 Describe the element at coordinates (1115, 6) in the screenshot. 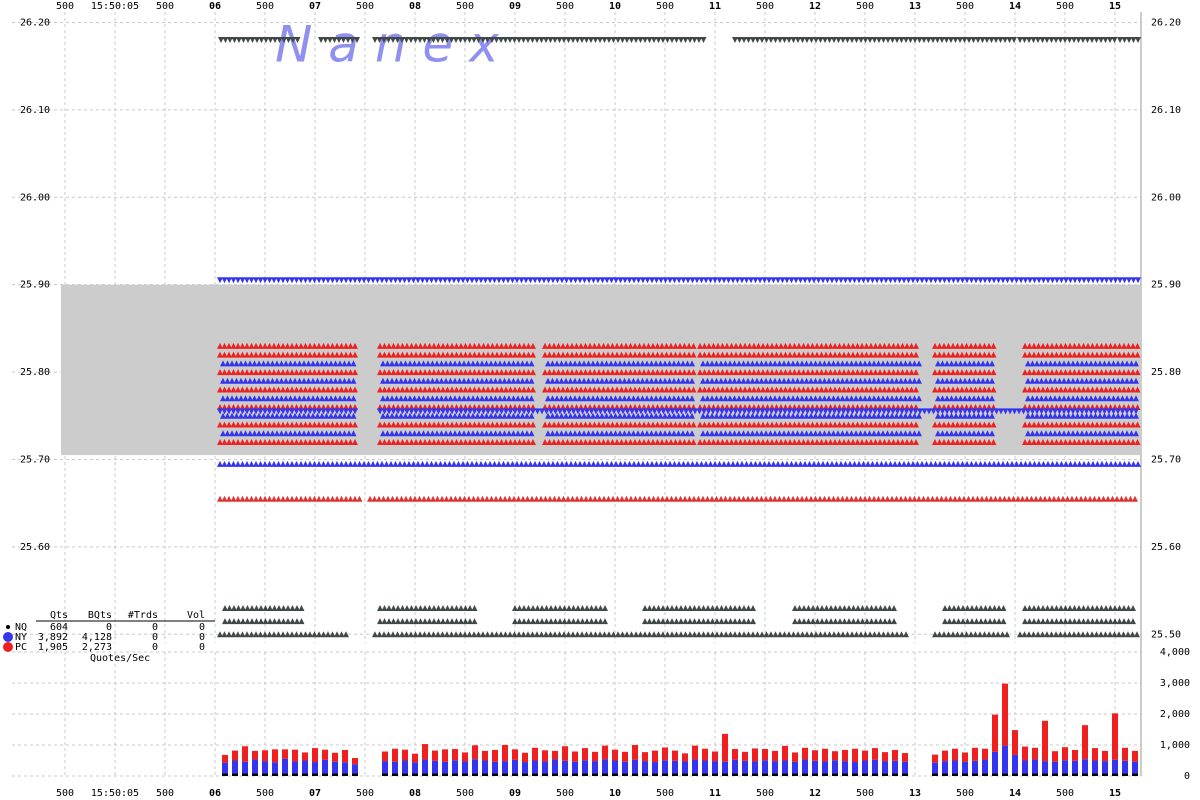

I see `x-tick-label: 15` at that location.